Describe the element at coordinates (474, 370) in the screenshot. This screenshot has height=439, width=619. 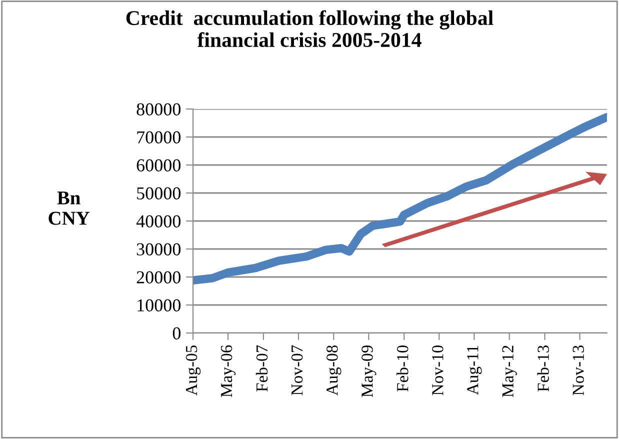
I see `x-tick-label: Aug-11` at that location.